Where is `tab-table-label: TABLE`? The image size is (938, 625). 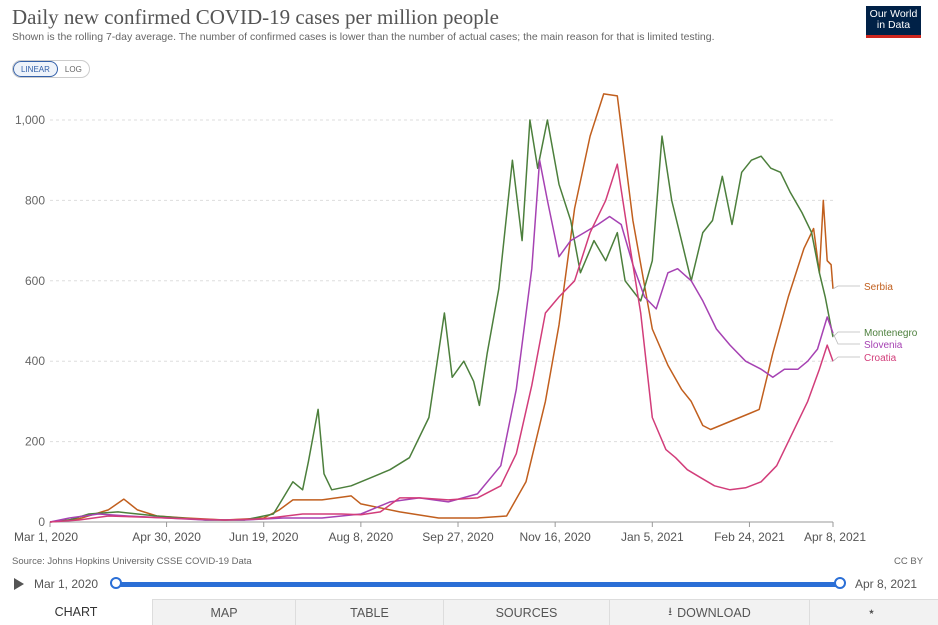 tab-table-label: TABLE is located at coordinates (369, 612).